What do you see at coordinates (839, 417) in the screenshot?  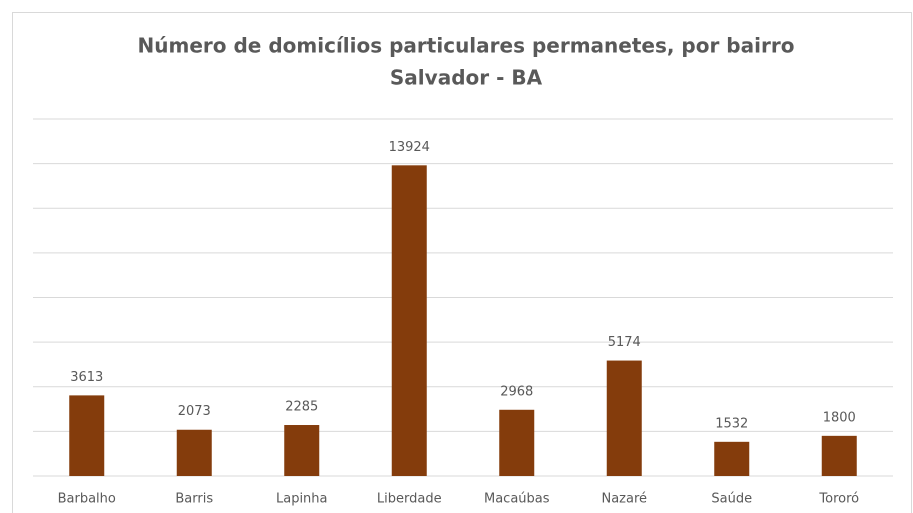 I see `data-label: 1800` at bounding box center [839, 417].